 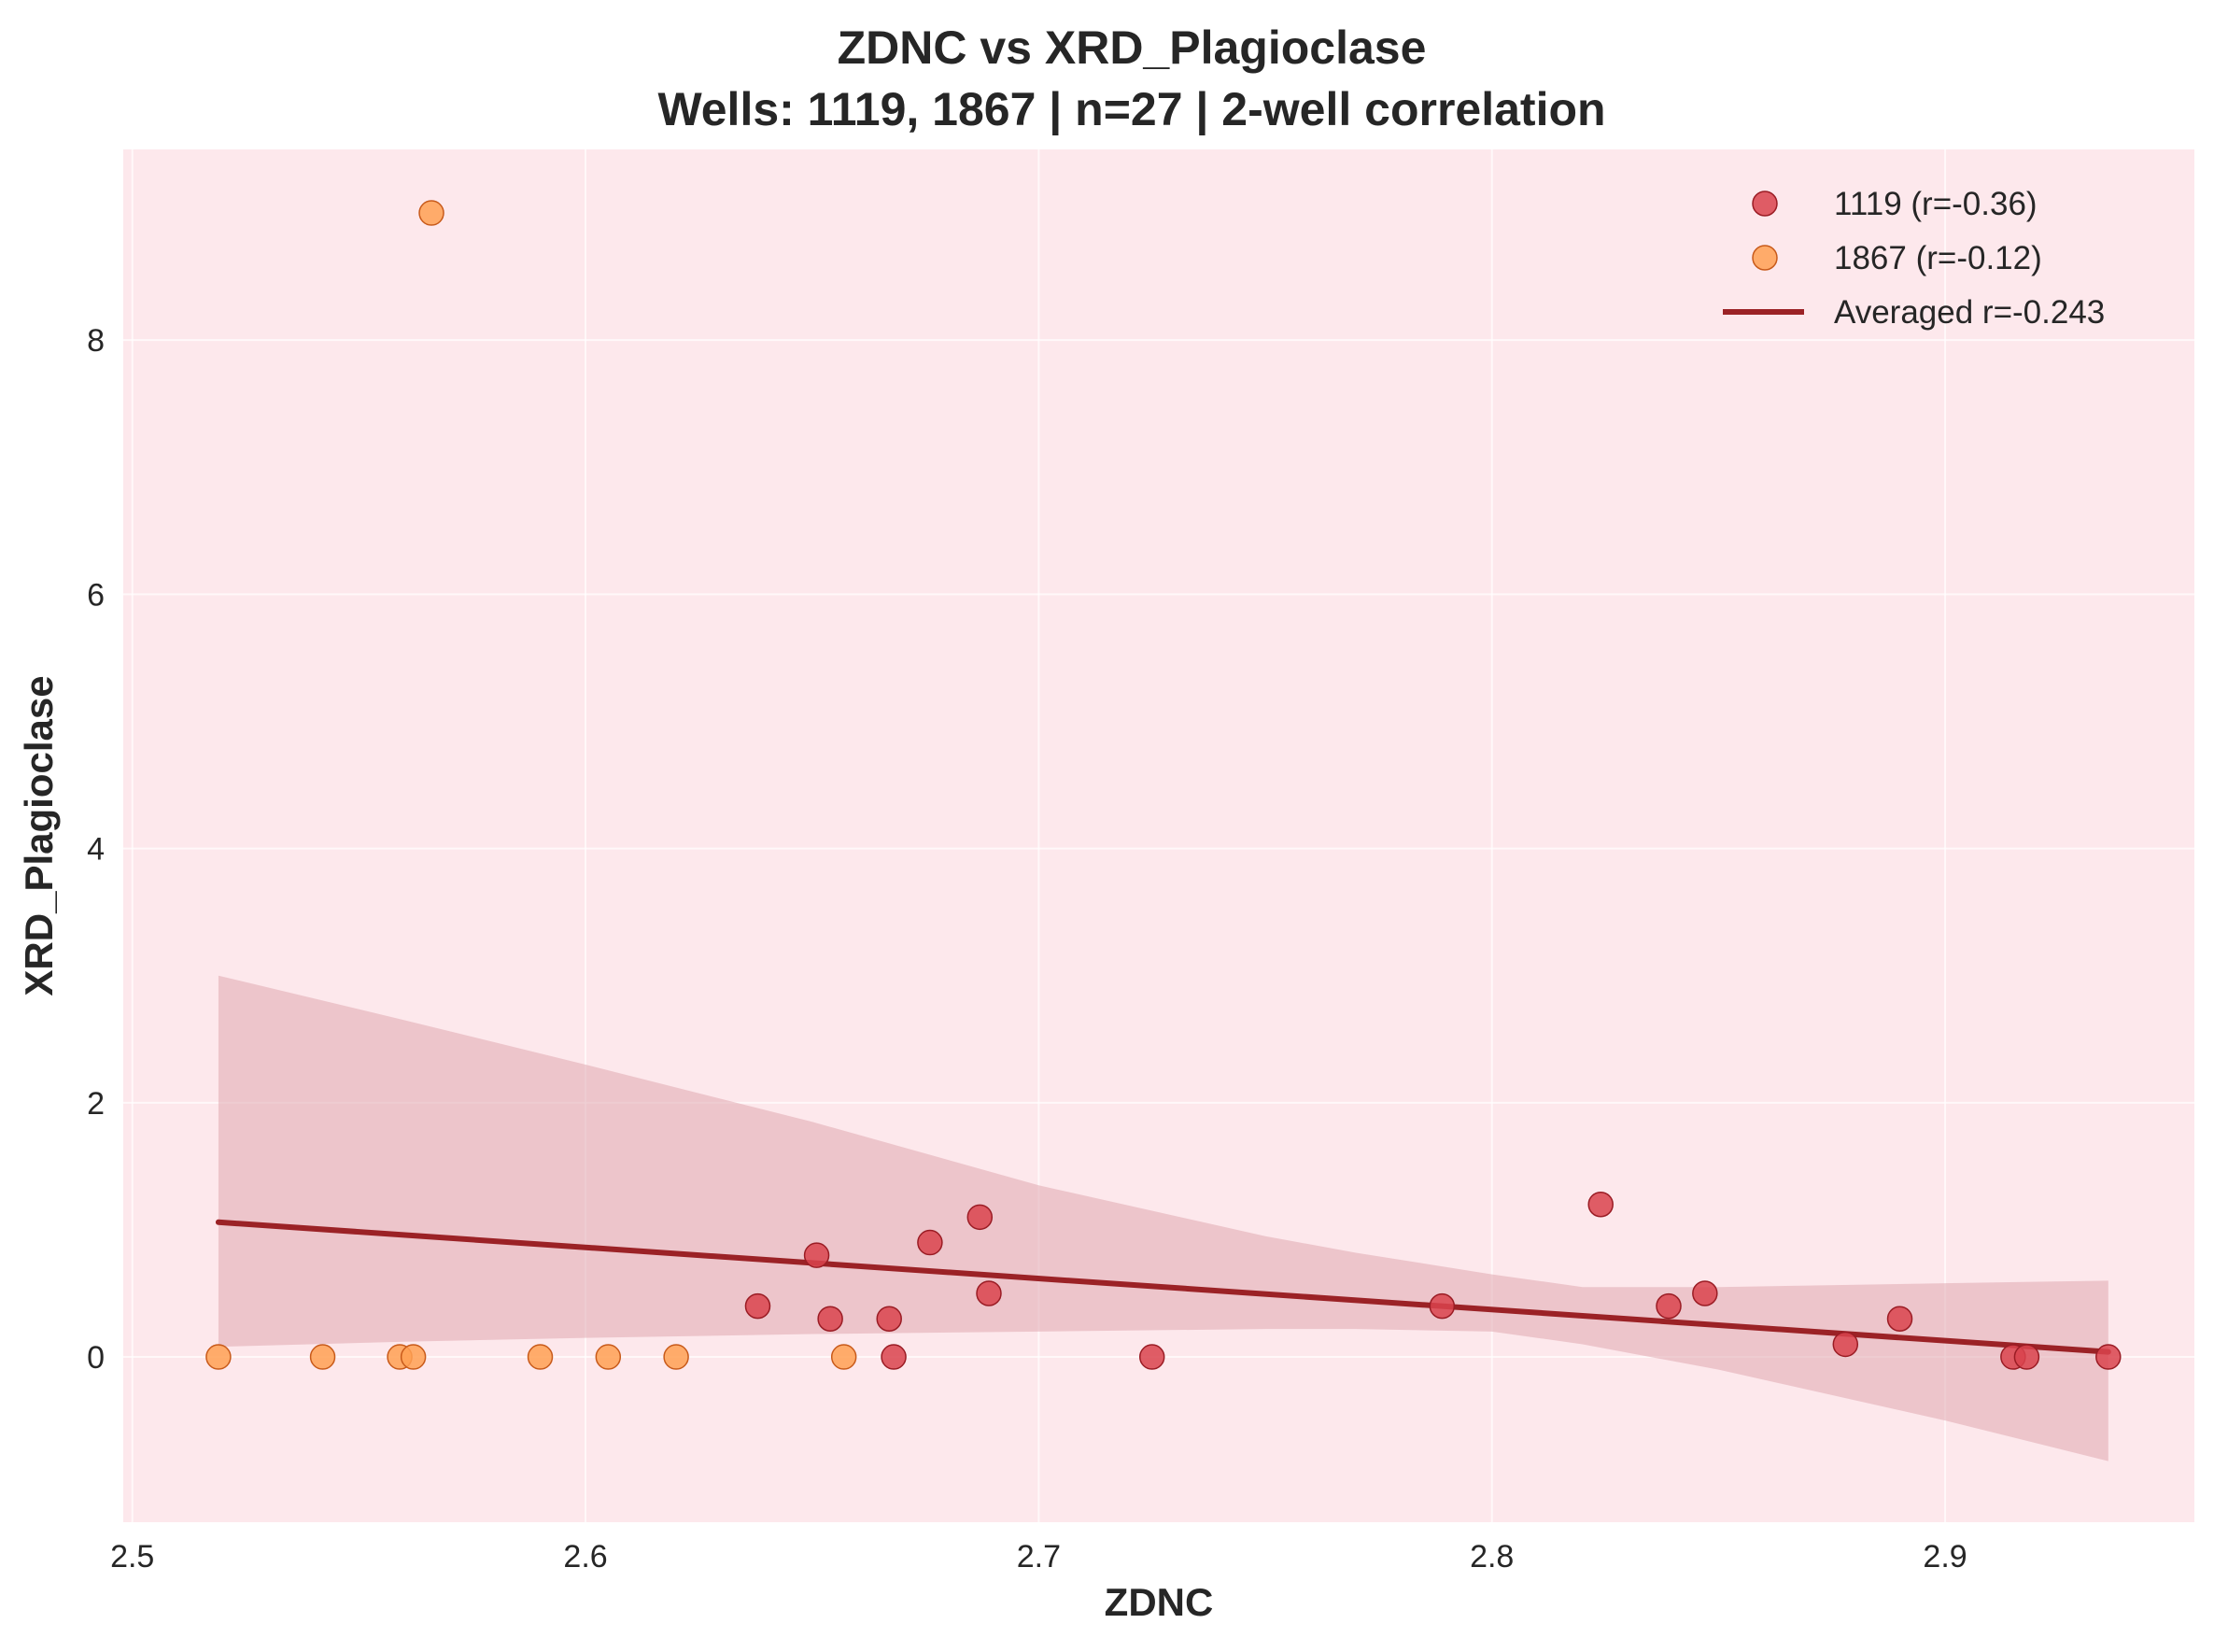 What do you see at coordinates (585, 1556) in the screenshot?
I see `x-tick-label: 2.6` at bounding box center [585, 1556].